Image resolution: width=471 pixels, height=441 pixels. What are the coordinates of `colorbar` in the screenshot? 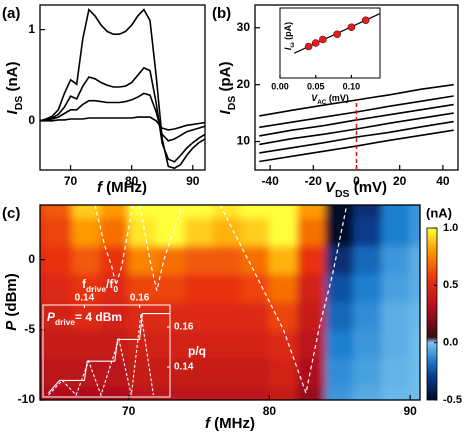 It's located at (432, 314).